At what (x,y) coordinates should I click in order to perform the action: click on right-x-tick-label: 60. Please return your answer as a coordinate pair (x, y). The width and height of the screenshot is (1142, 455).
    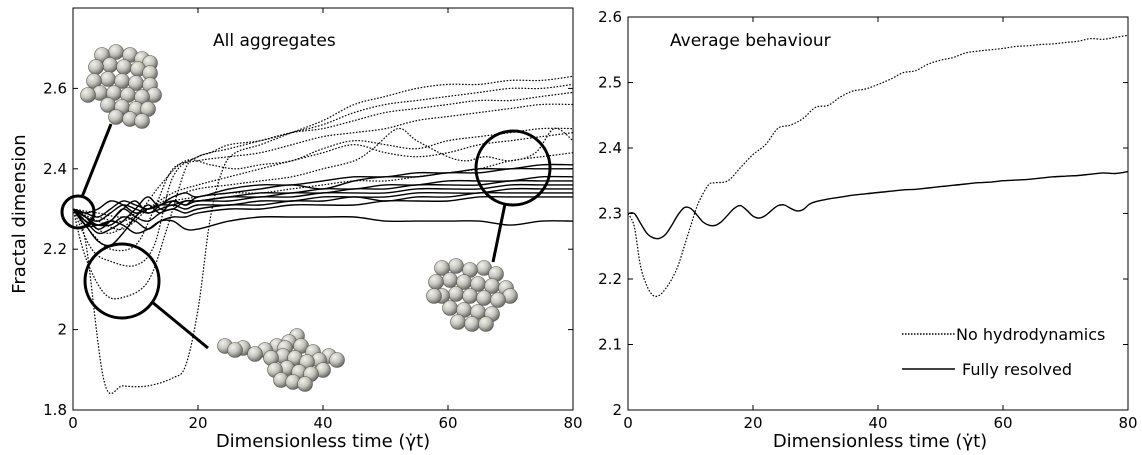
    Looking at the image, I should click on (1002, 423).